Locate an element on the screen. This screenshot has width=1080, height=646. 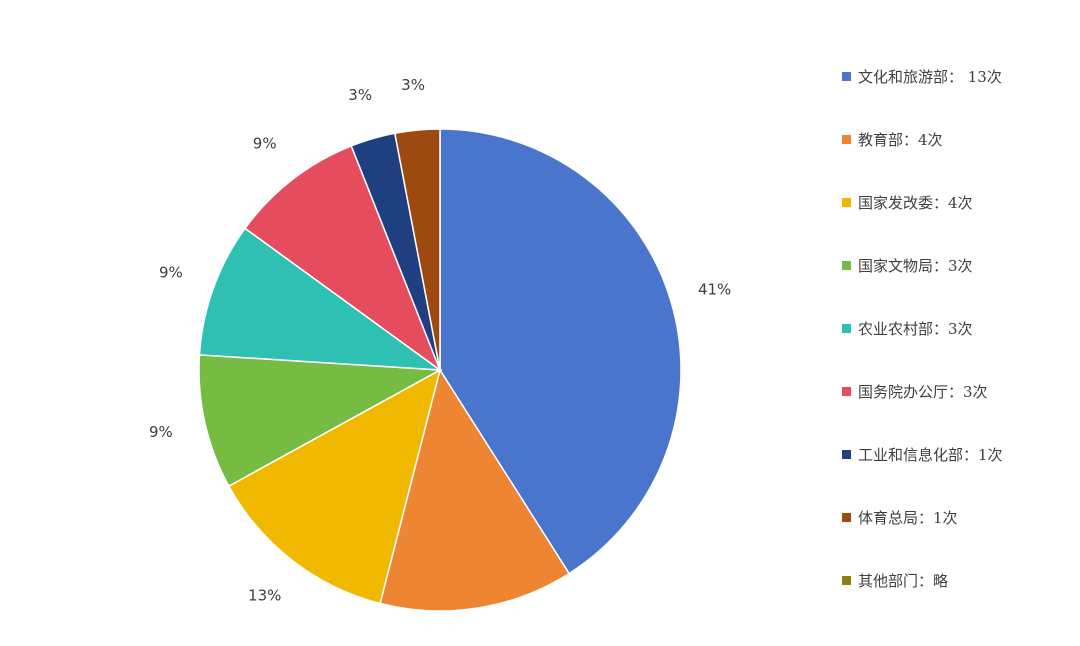
pie-label-3: 9% is located at coordinates (161, 432).